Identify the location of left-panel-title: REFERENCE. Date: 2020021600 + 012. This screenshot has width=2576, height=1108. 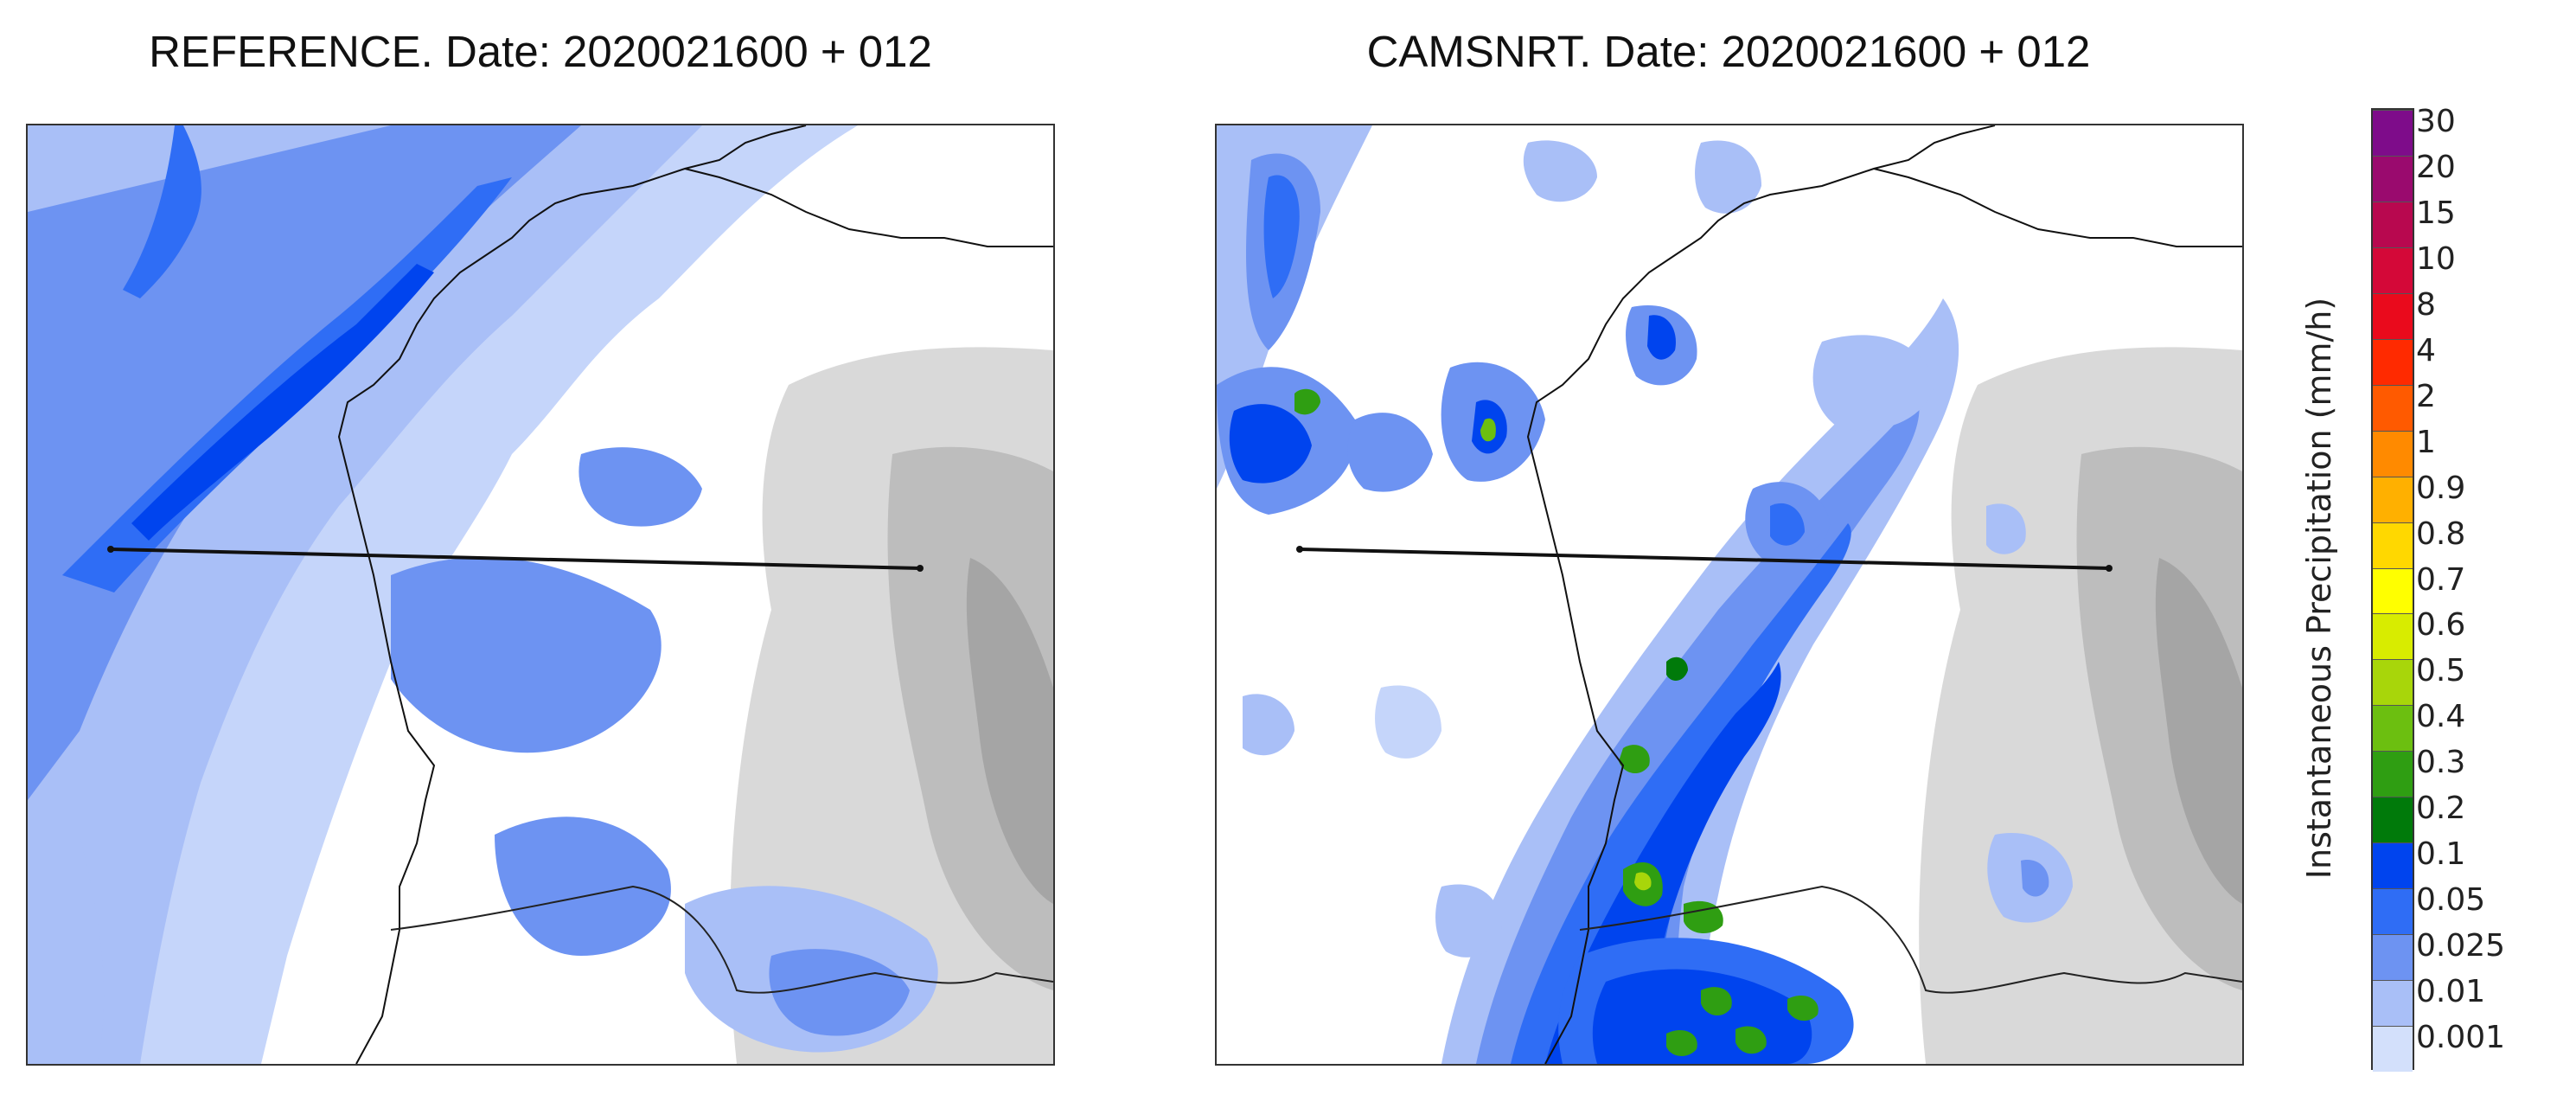
(541, 51).